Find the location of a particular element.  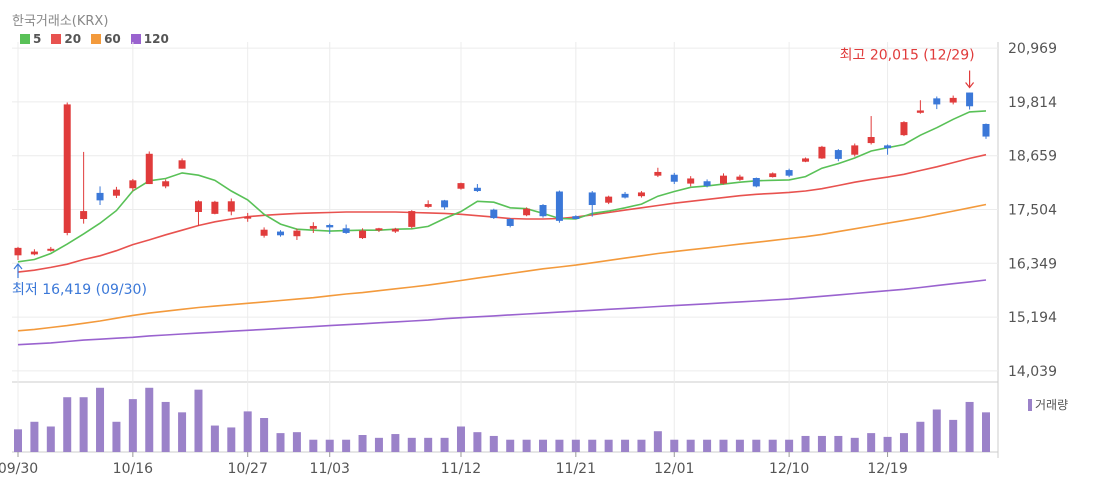

volume-legend-swatch is located at coordinates (1030, 404).